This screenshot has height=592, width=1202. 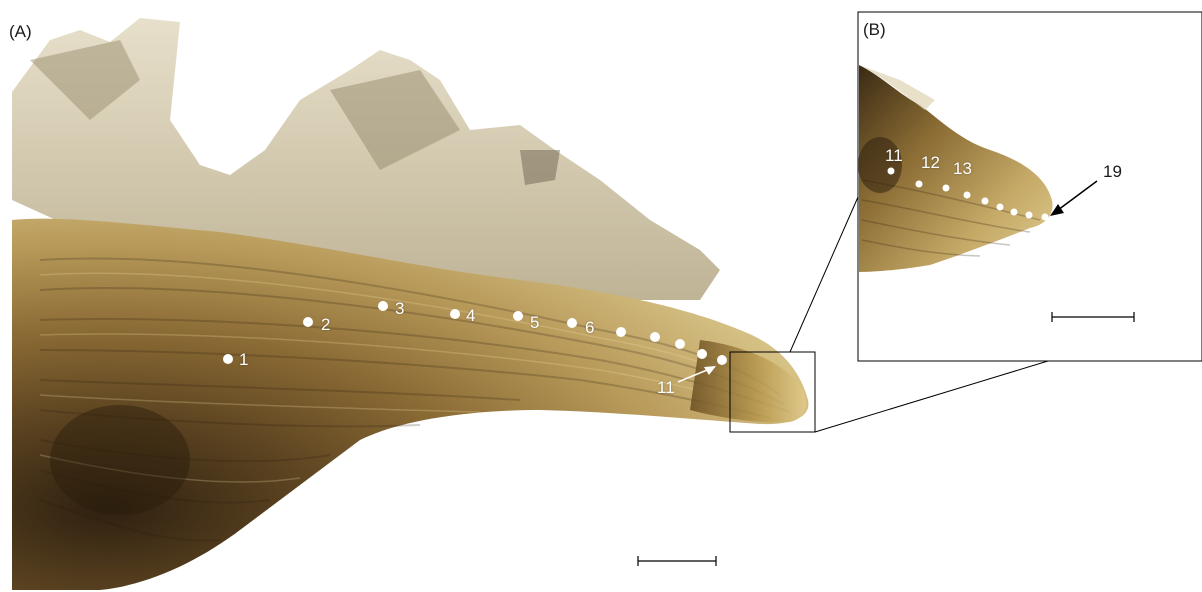 What do you see at coordinates (962, 168) in the screenshot?
I see `mark-label-13: 13` at bounding box center [962, 168].